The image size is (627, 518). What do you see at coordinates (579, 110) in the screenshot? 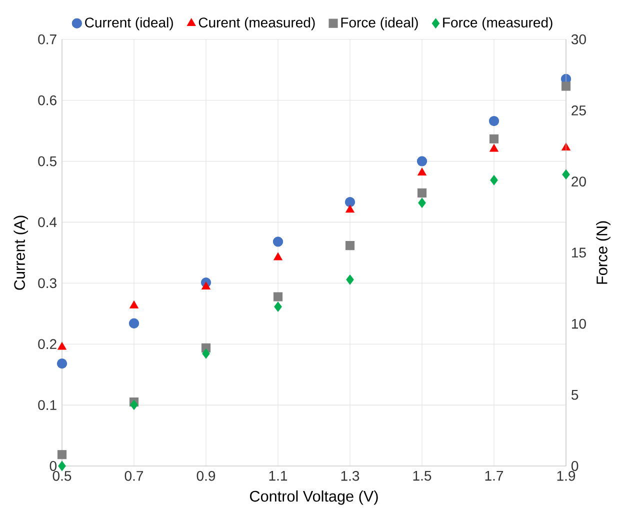
I see `y2-tick-label: 25` at bounding box center [579, 110].